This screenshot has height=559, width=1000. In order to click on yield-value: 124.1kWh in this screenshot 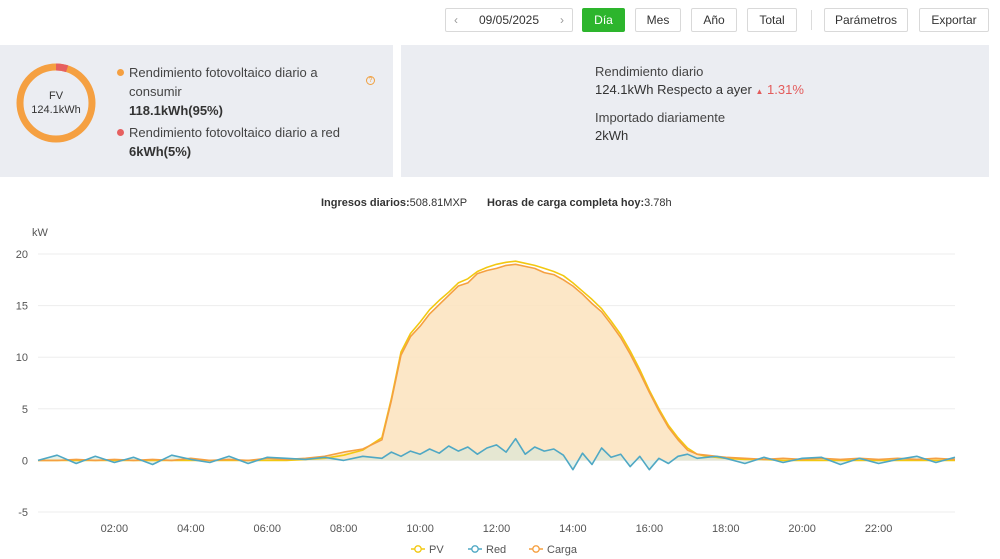, I will do `click(624, 89)`.